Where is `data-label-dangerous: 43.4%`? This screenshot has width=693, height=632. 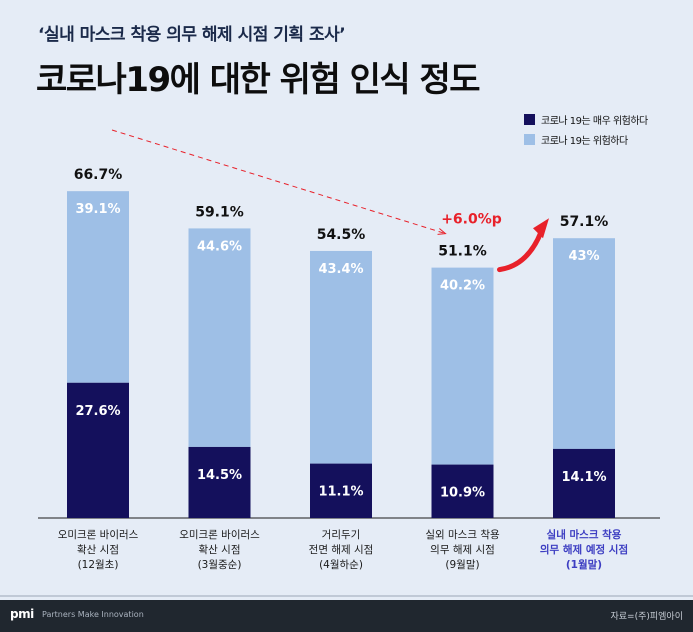 data-label-dangerous: 43.4% is located at coordinates (340, 269).